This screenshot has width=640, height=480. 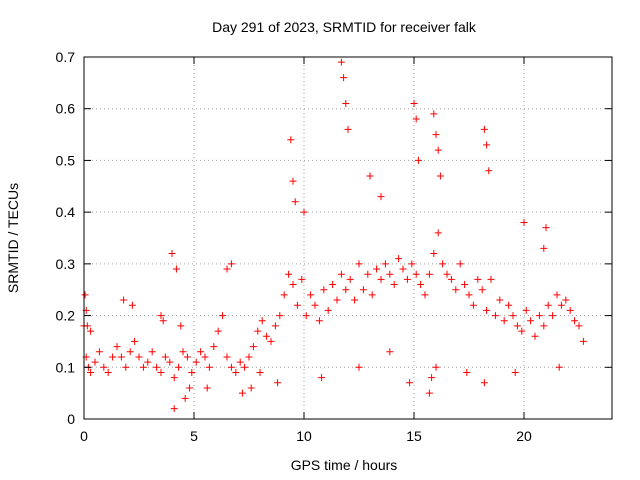 What do you see at coordinates (66, 57) in the screenshot?
I see `y-tick-label: 0.7` at bounding box center [66, 57].